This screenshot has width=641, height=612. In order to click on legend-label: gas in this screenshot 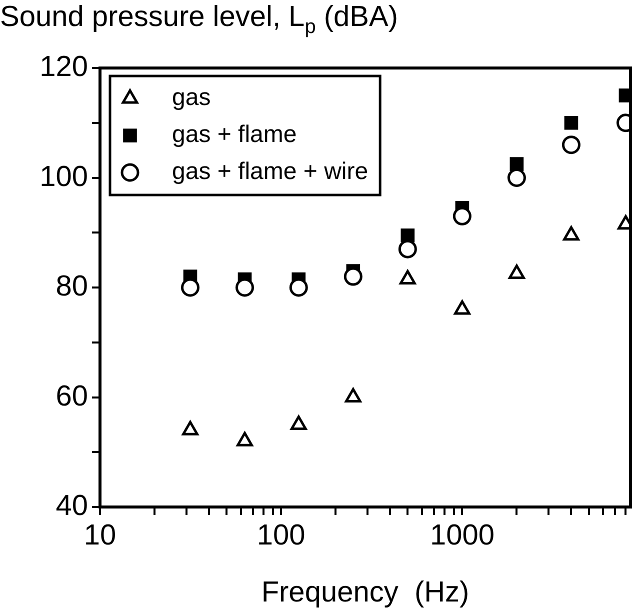, I will do `click(191, 98)`.